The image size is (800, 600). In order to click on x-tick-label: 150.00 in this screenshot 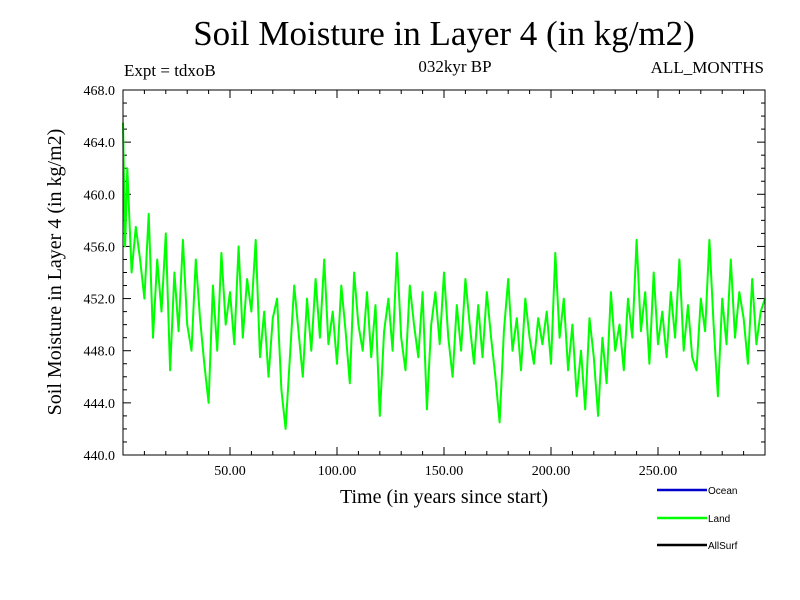, I will do `click(444, 471)`.